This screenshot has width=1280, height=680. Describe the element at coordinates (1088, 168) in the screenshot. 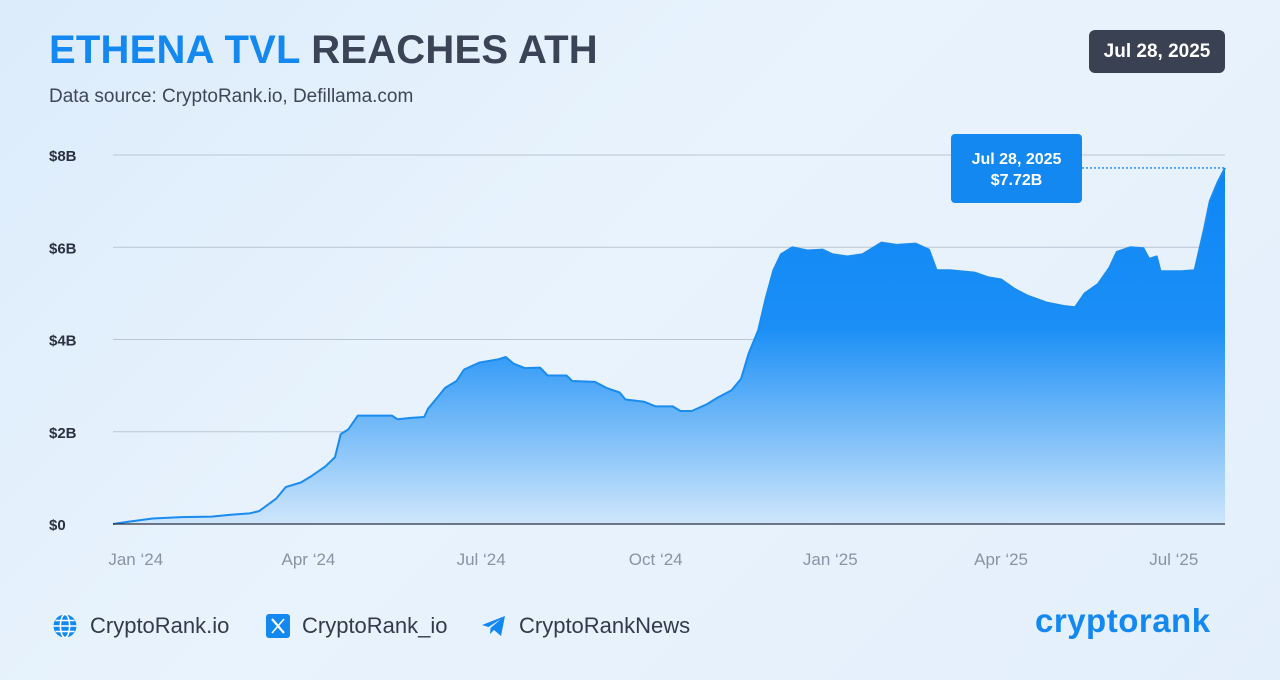

I see `ath-annotation: Jul 28, 2025 $7.72B` at that location.